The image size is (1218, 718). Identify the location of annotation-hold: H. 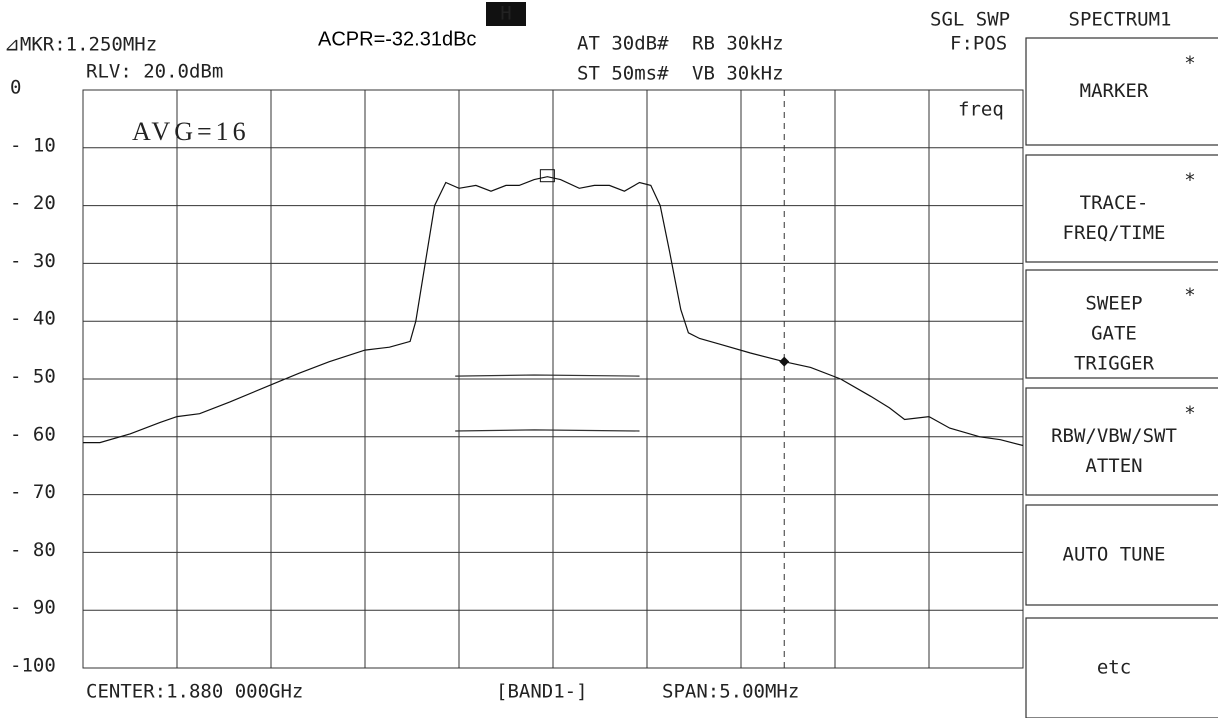
(505, 14).